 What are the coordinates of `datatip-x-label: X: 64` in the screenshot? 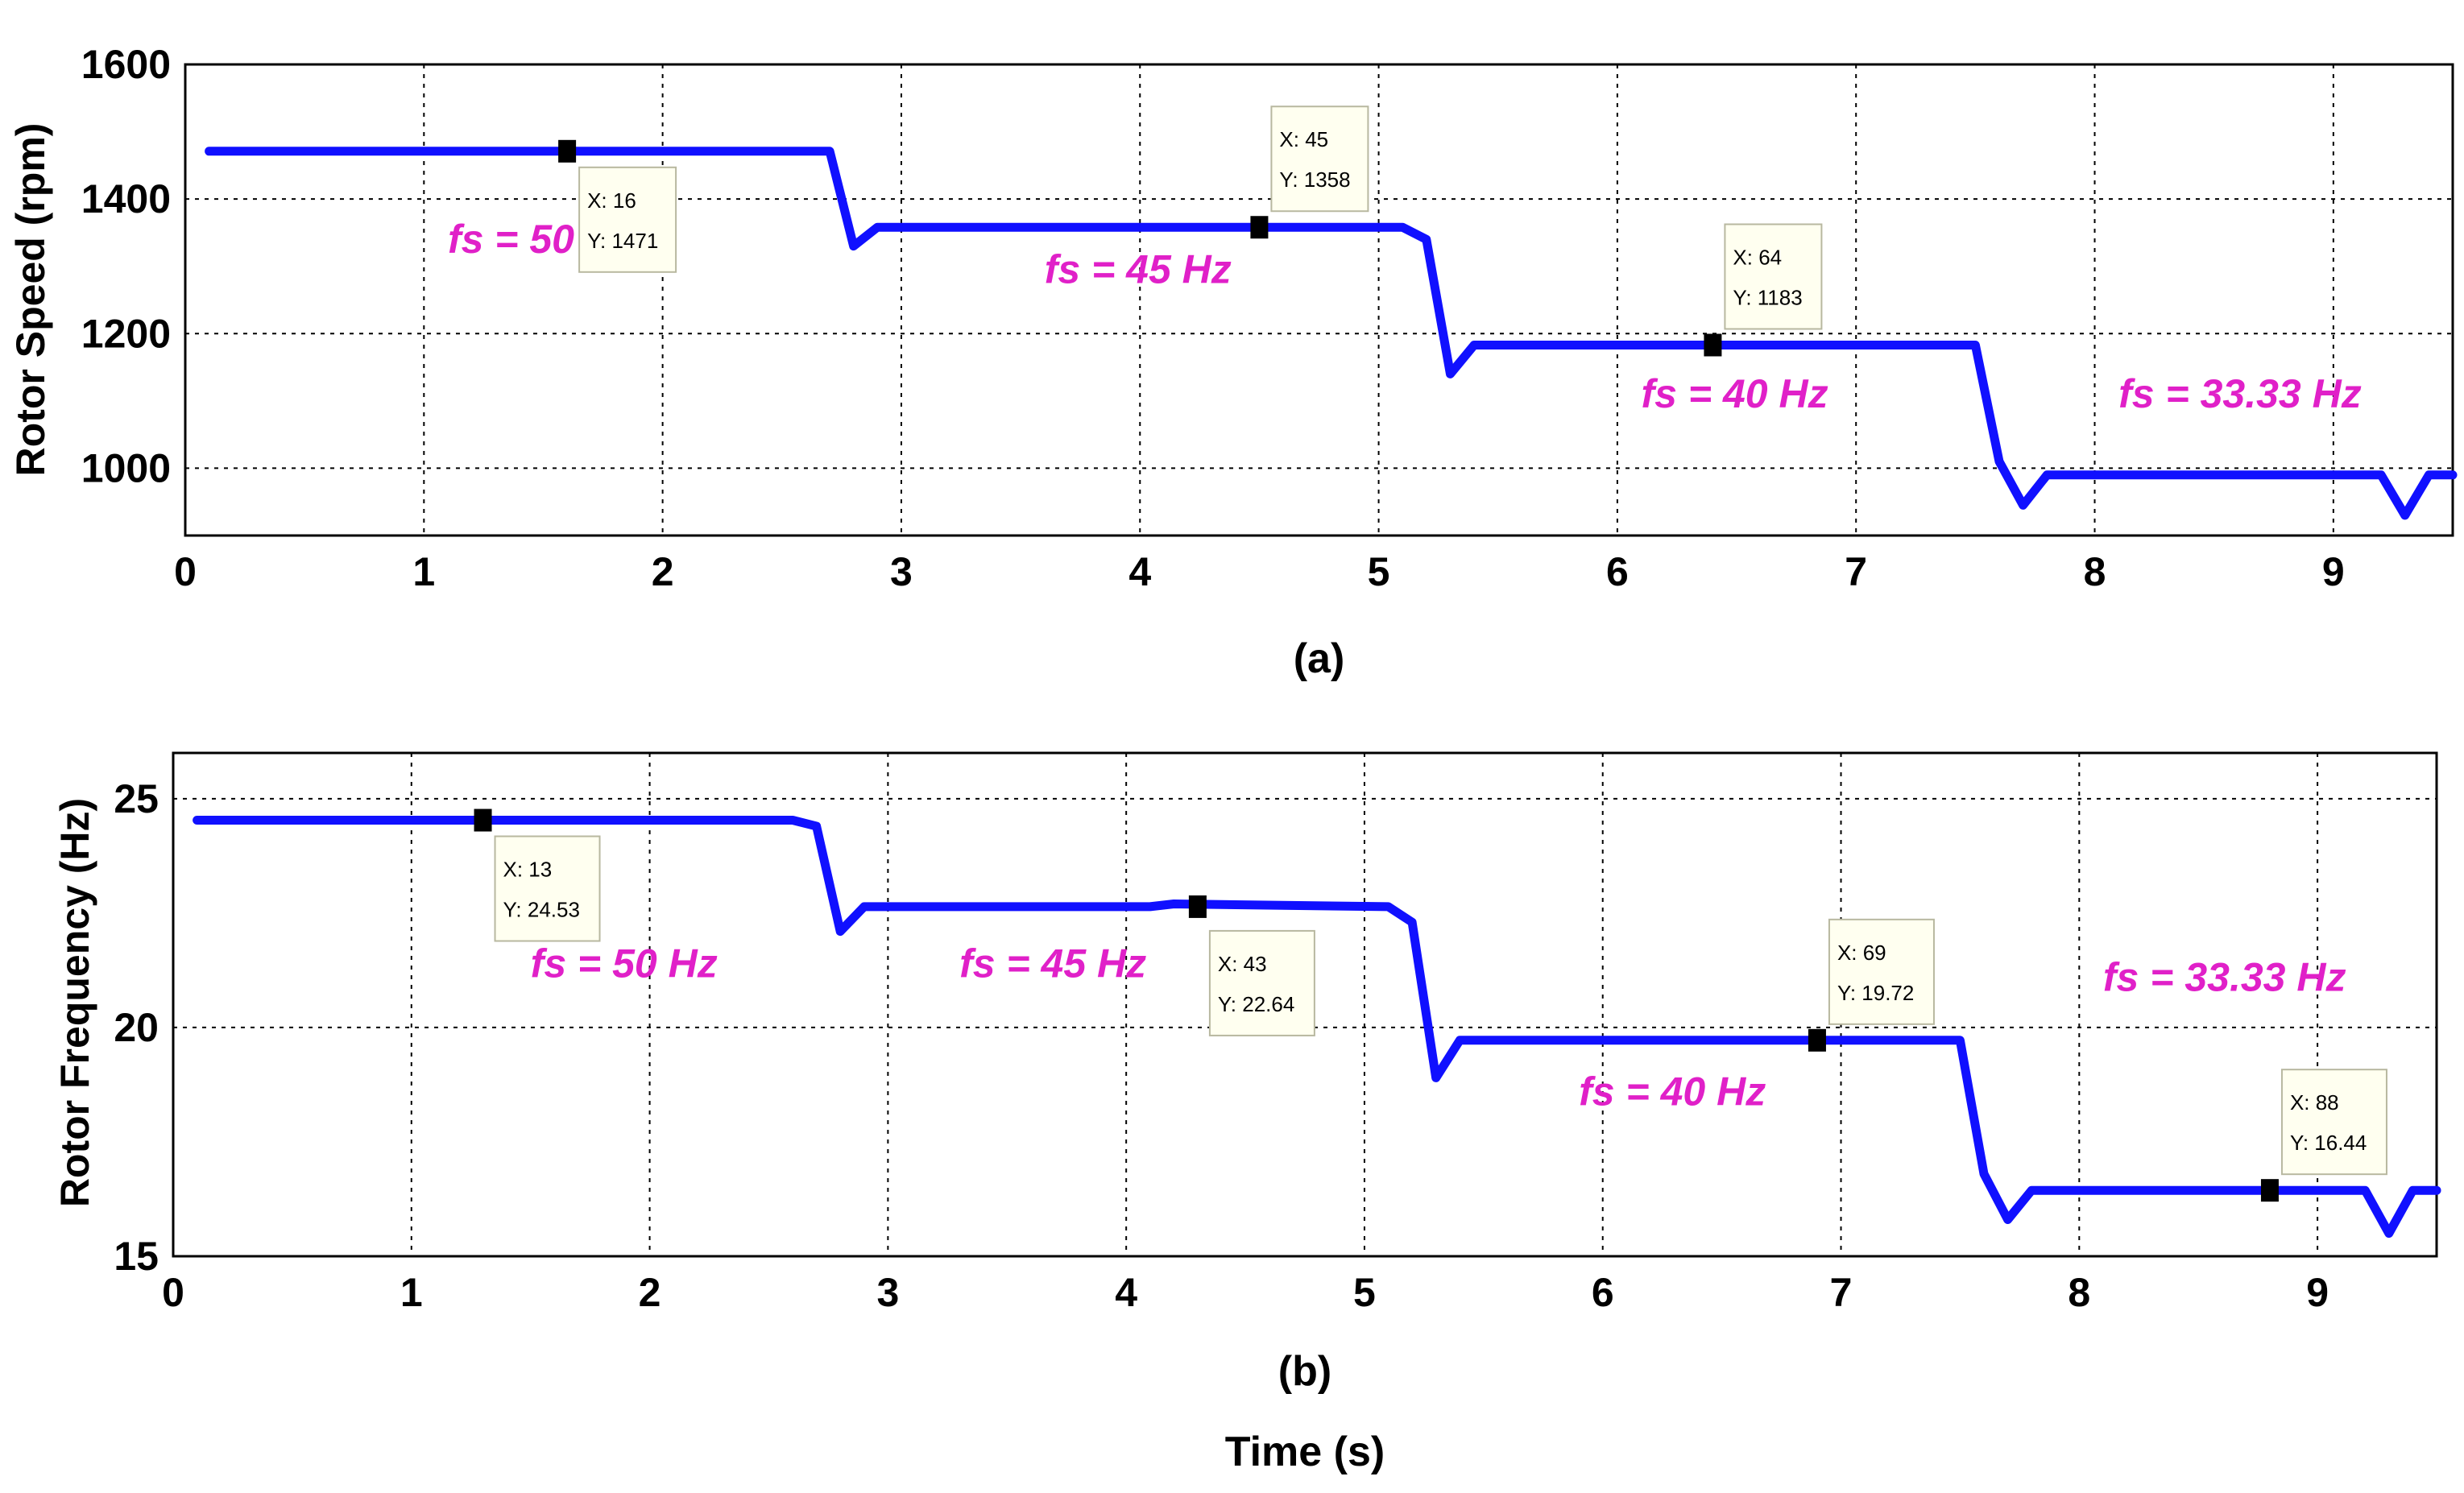 It's located at (1757, 257).